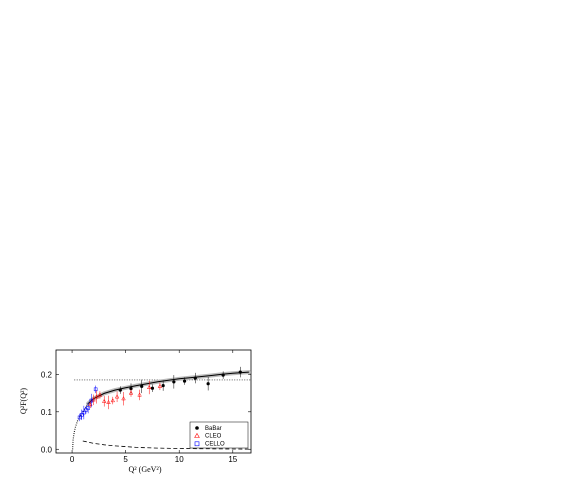  What do you see at coordinates (197, 435) in the screenshot?
I see `legend-cleo-marker` at bounding box center [197, 435].